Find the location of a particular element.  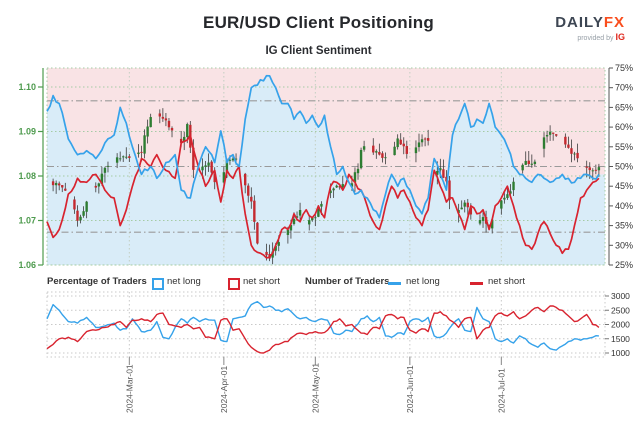

price-tick-label: 1.07 is located at coordinates (27, 221).